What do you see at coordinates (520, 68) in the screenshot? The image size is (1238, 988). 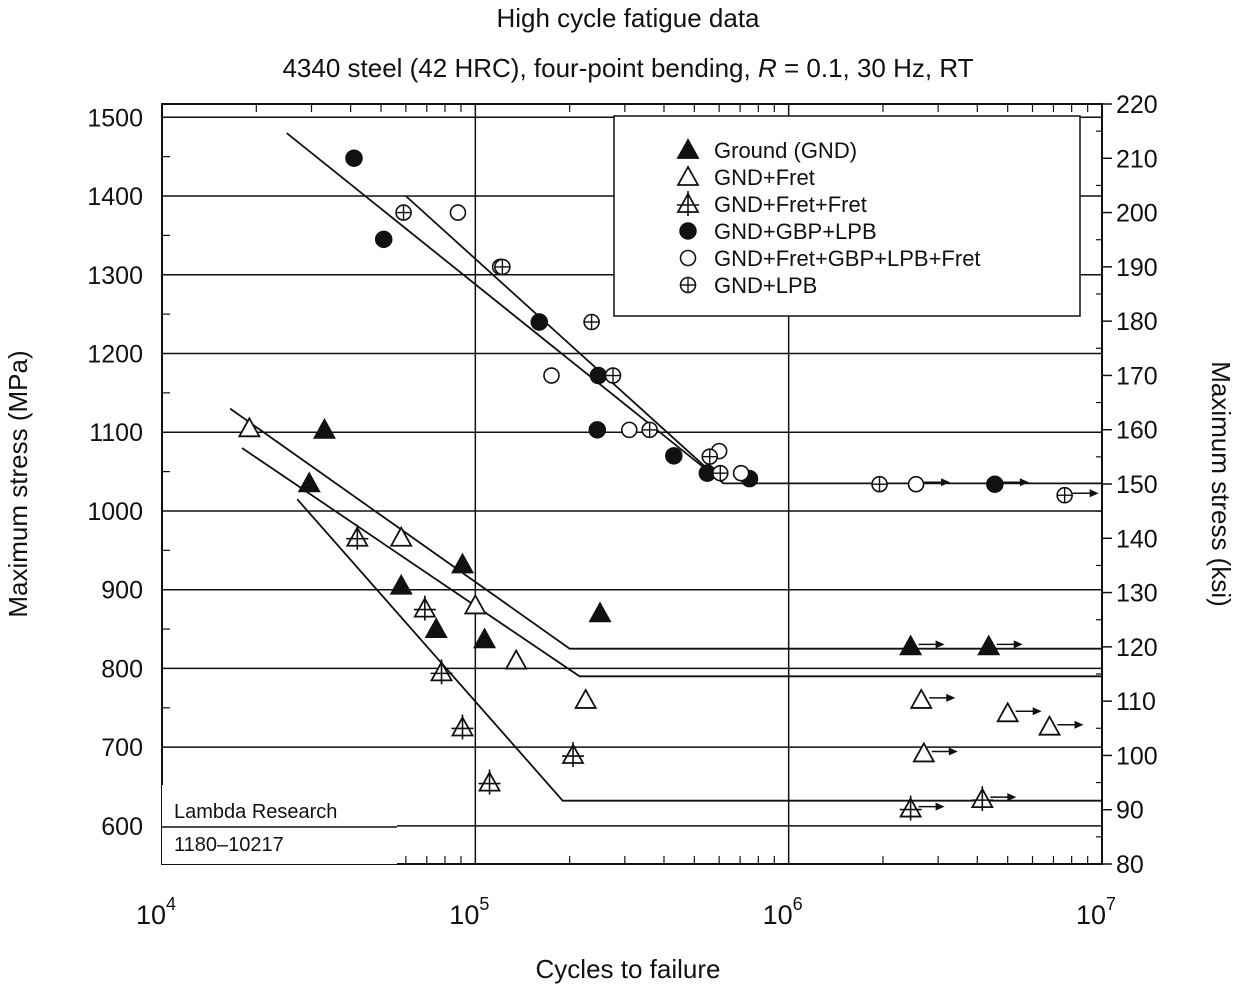 I see `subtitle-part-1: 4340 steel (42 HRC), four-point bending,` at bounding box center [520, 68].